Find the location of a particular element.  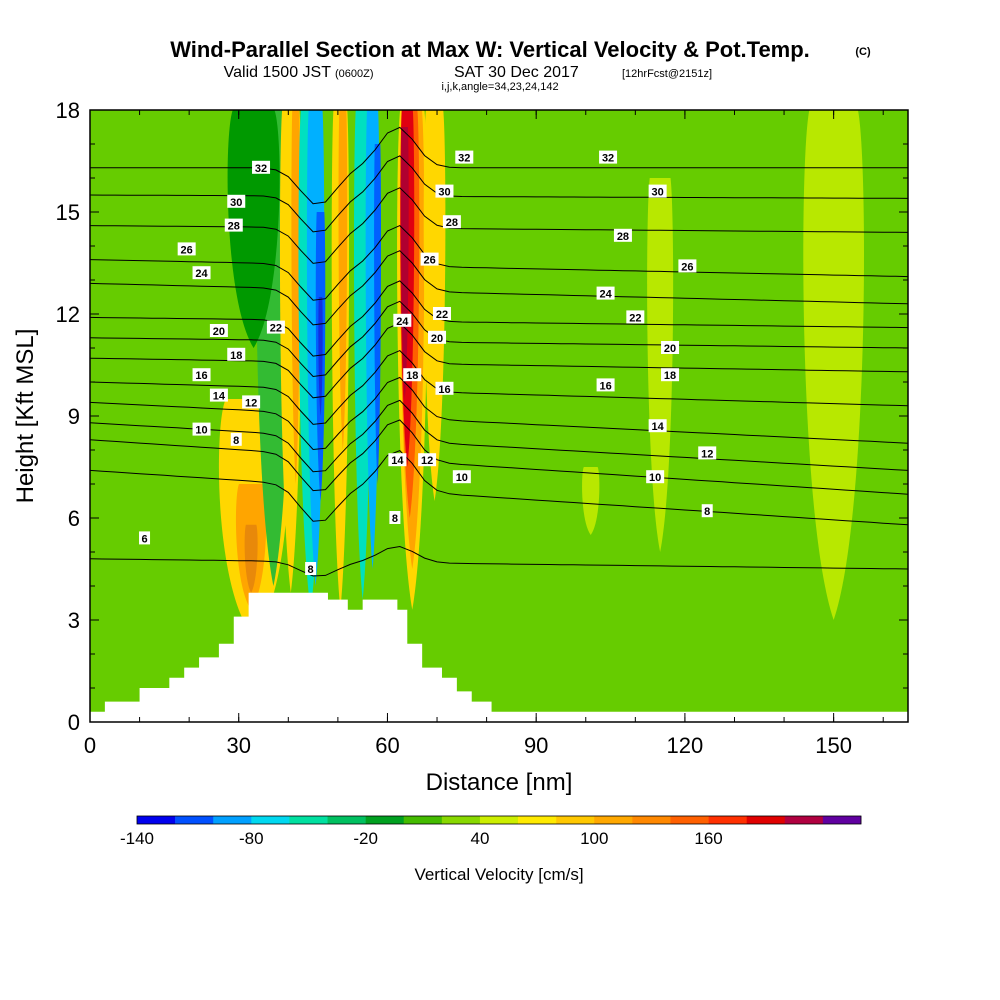

svg-text: 26 is located at coordinates (187, 250).